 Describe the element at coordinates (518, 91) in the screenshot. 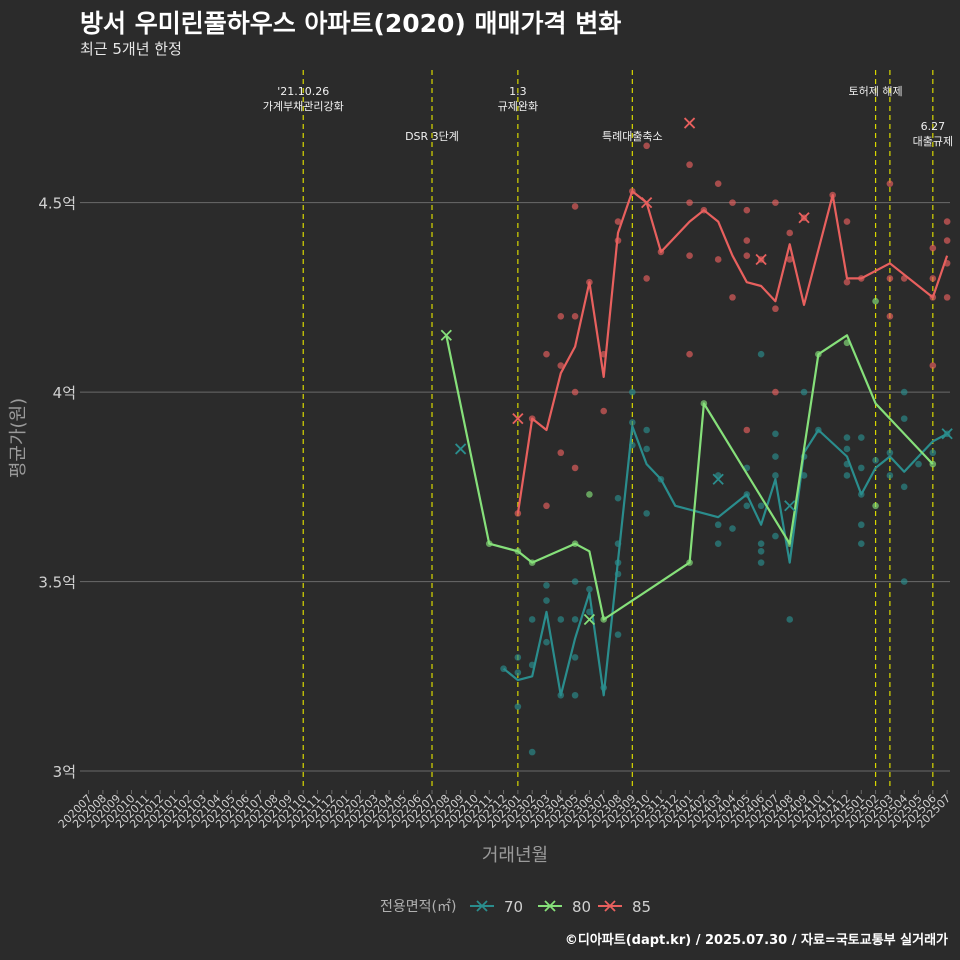

I see `event-label: 1.3` at that location.